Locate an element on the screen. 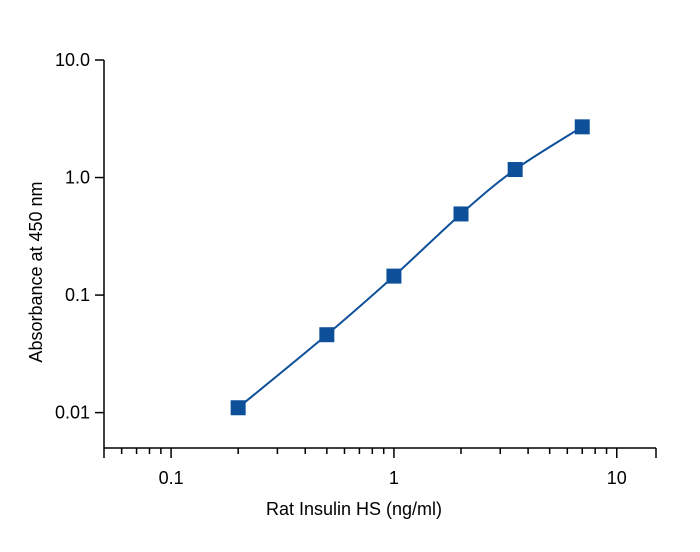  x-tick-label: 1 is located at coordinates (394, 478).